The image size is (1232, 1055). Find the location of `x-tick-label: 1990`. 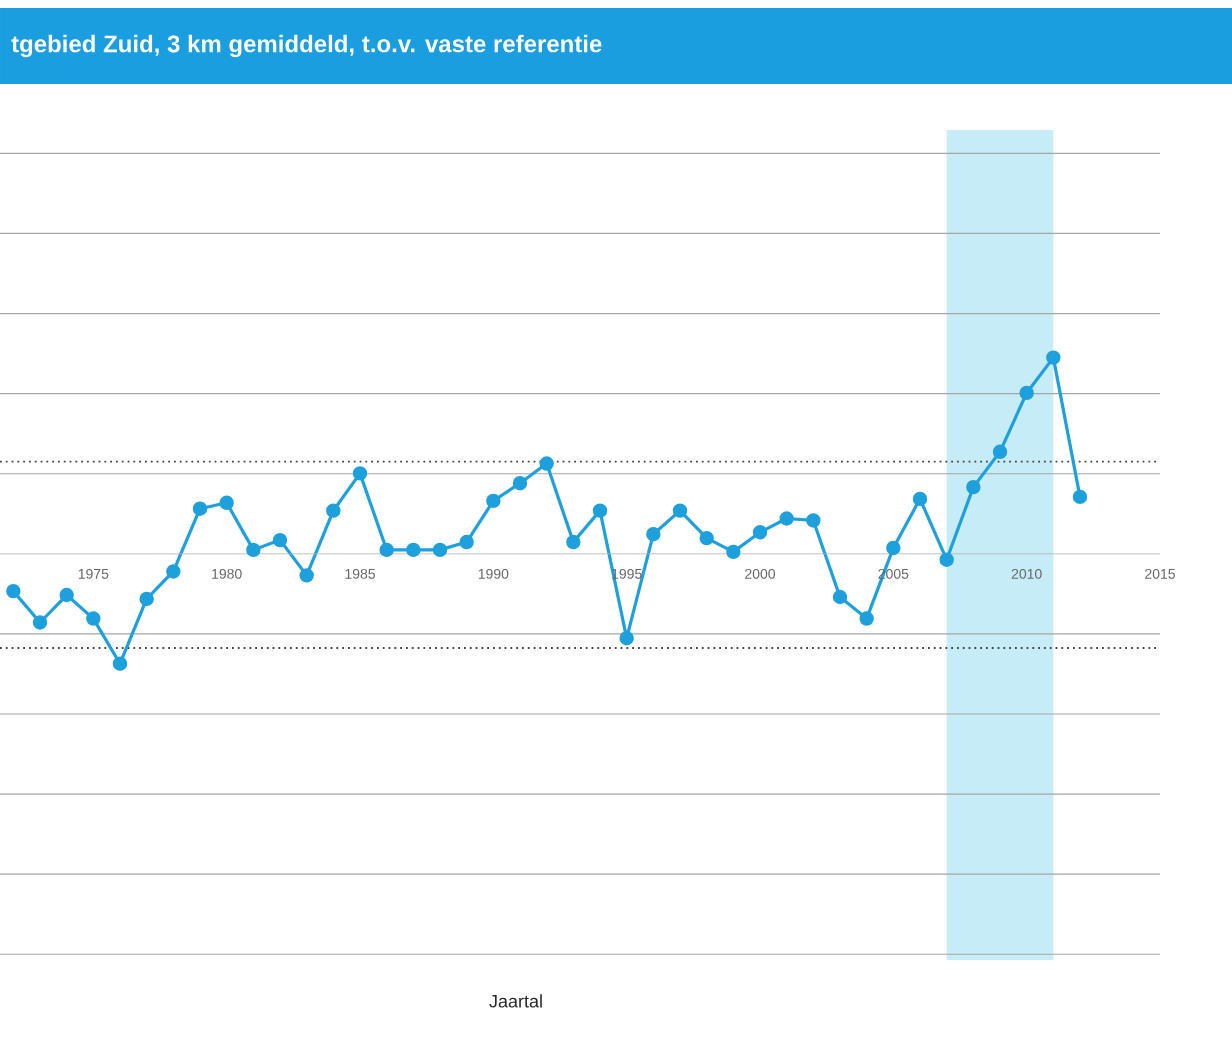

x-tick-label: 1990 is located at coordinates (493, 573).